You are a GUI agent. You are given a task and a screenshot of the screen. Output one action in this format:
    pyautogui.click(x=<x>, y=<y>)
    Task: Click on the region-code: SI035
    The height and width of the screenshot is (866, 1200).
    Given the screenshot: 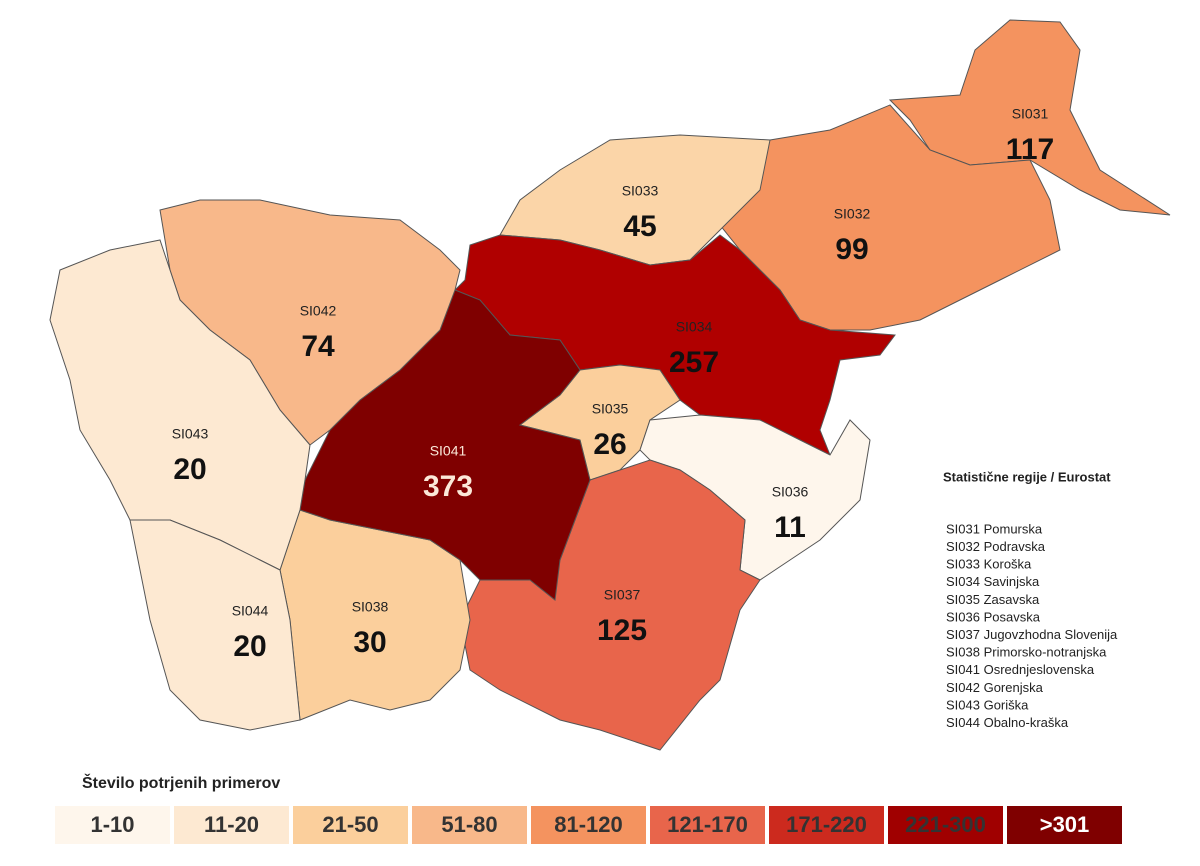 What is the action you would take?
    pyautogui.click(x=610, y=409)
    